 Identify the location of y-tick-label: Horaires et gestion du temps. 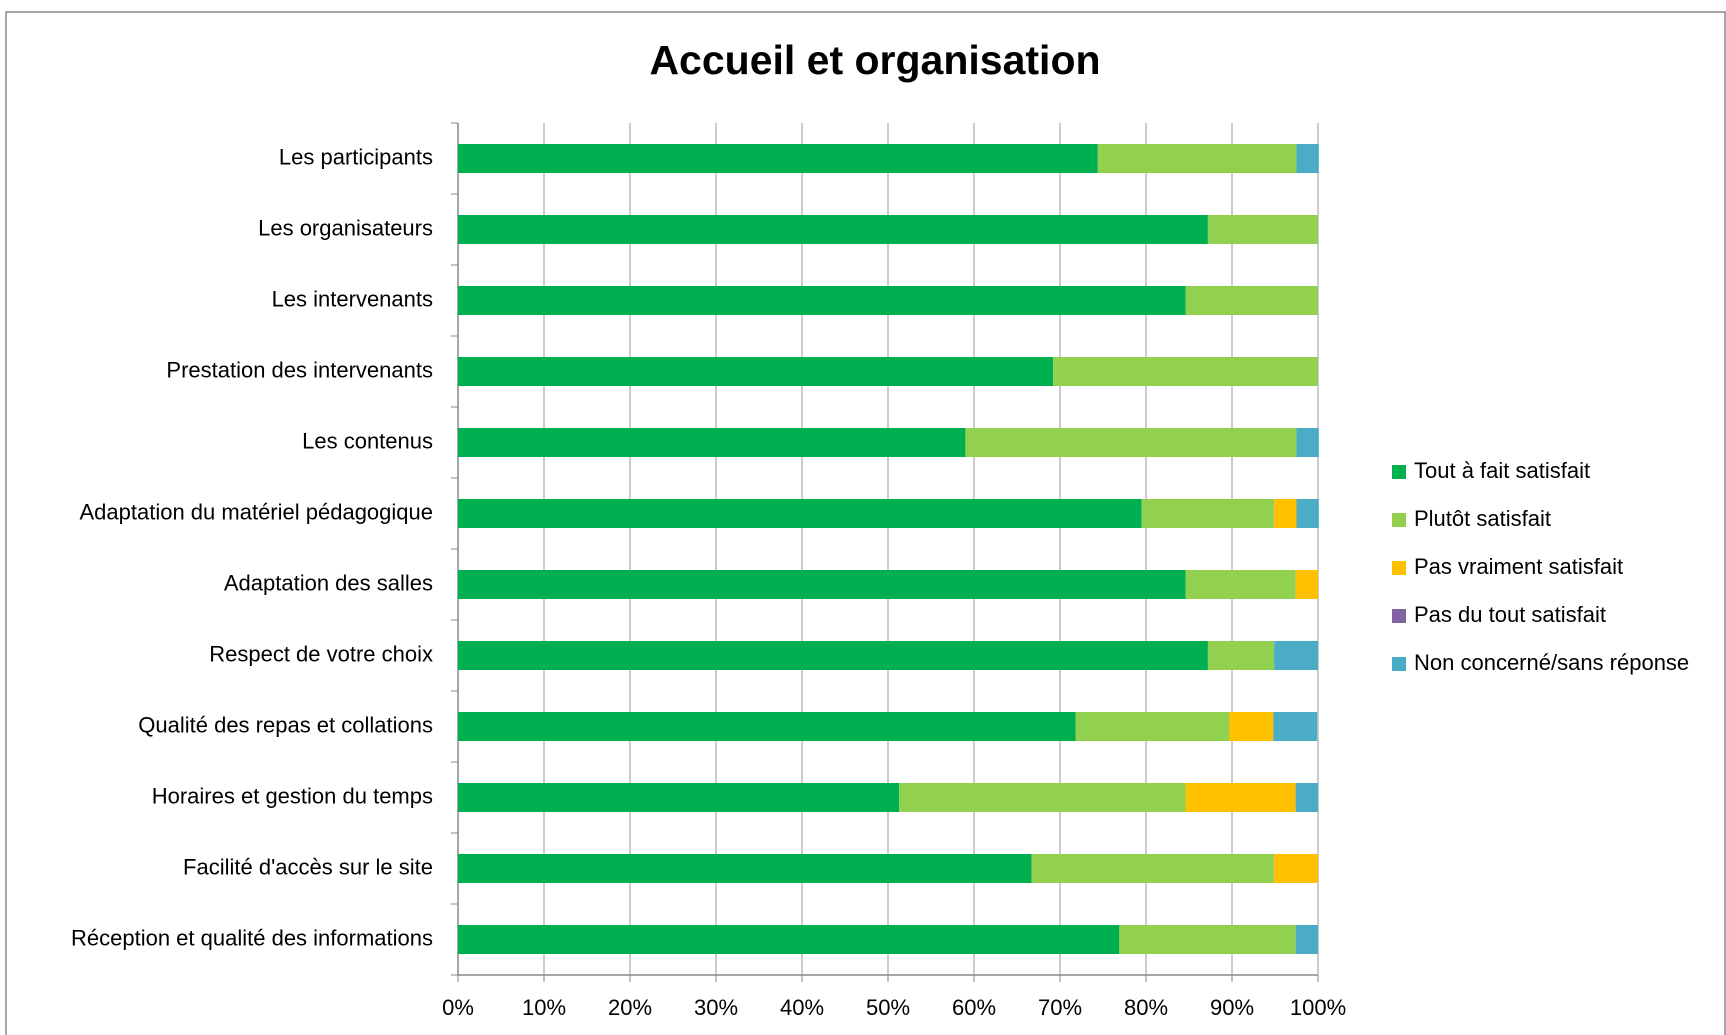
(292, 795).